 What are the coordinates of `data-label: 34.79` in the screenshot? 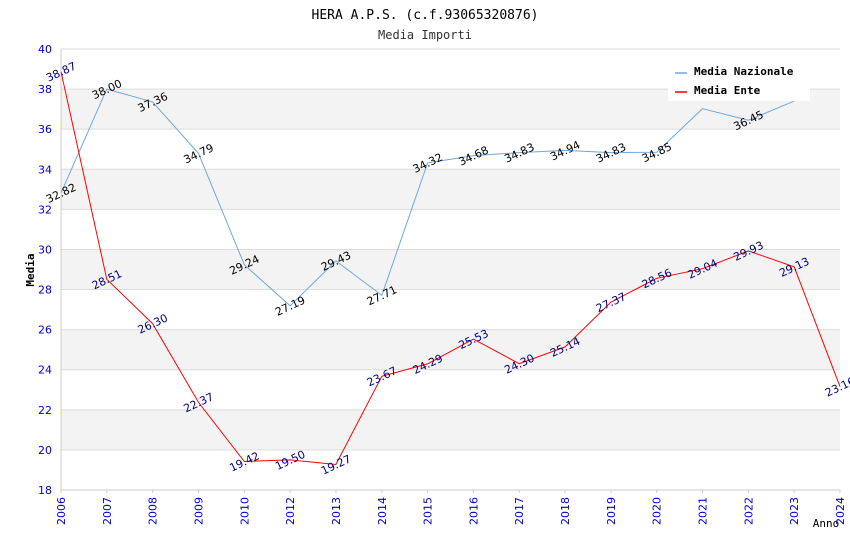 It's located at (199, 153).